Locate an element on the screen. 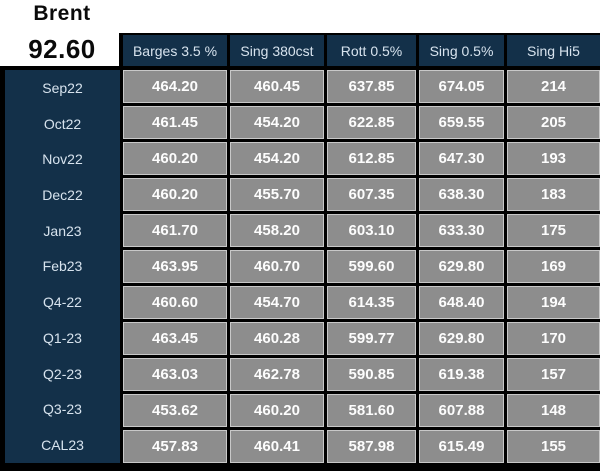  price-cell: 454.70 is located at coordinates (277, 302).